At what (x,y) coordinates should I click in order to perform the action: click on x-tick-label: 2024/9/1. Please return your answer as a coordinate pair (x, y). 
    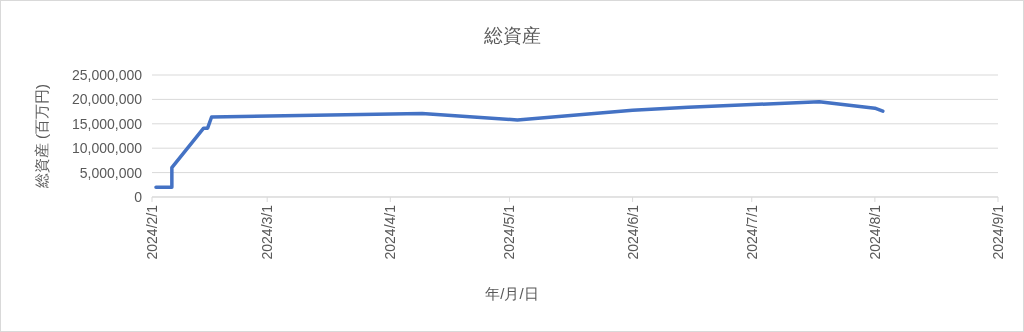
    Looking at the image, I should click on (998, 232).